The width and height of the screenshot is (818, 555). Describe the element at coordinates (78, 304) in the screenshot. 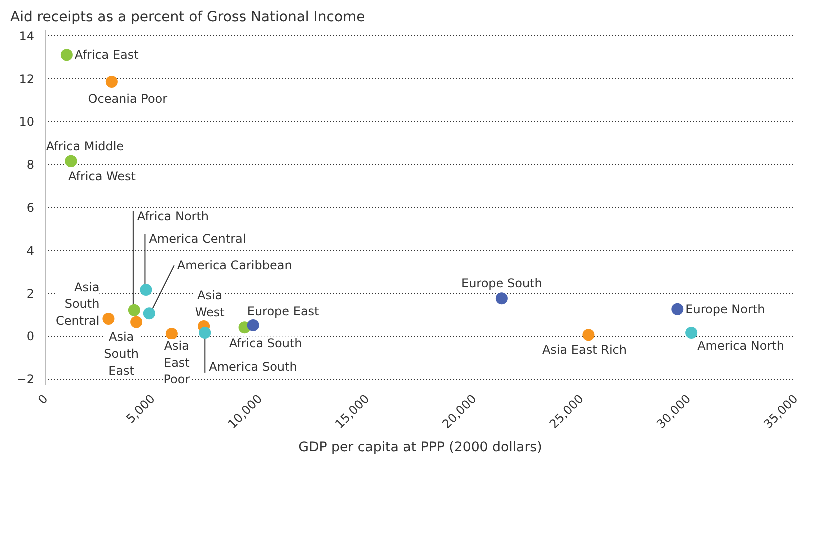

I see `annotation: Asia South Central` at that location.